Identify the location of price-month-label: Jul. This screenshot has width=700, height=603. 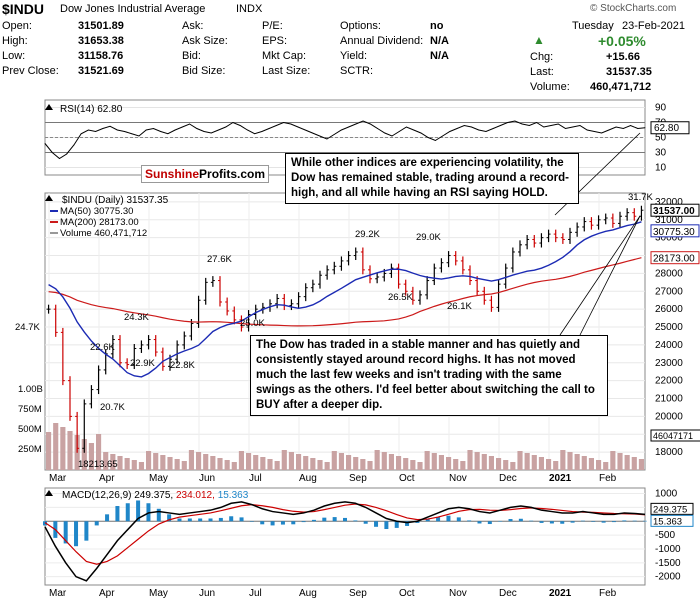
(255, 478).